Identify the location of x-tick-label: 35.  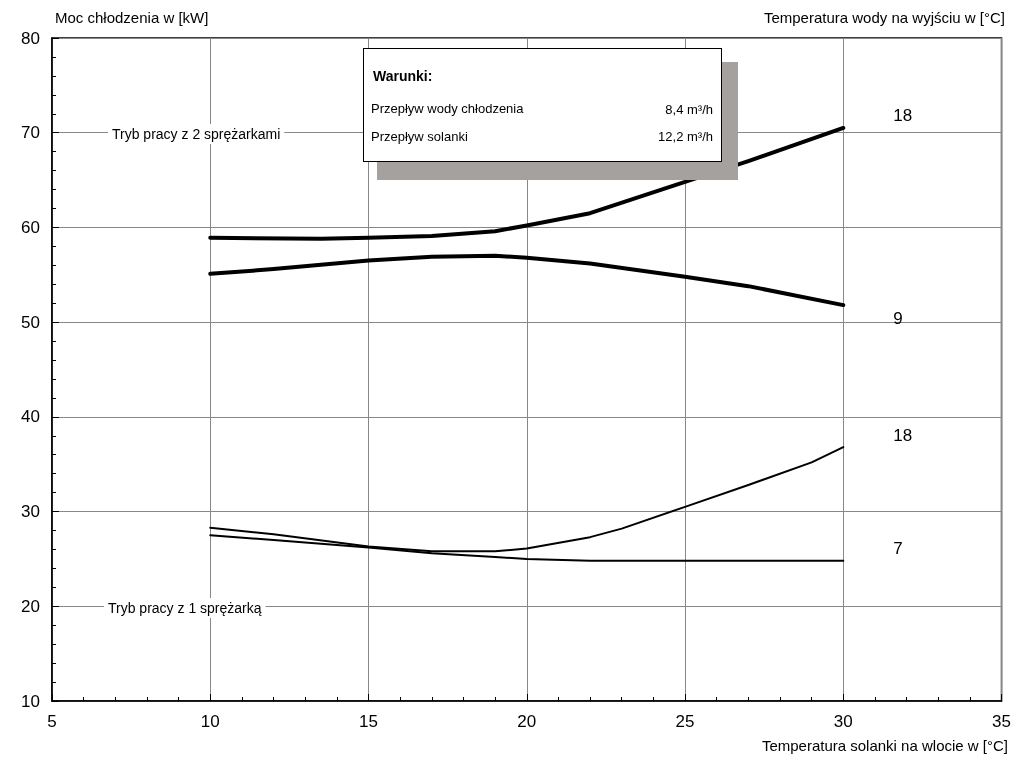
(1002, 721).